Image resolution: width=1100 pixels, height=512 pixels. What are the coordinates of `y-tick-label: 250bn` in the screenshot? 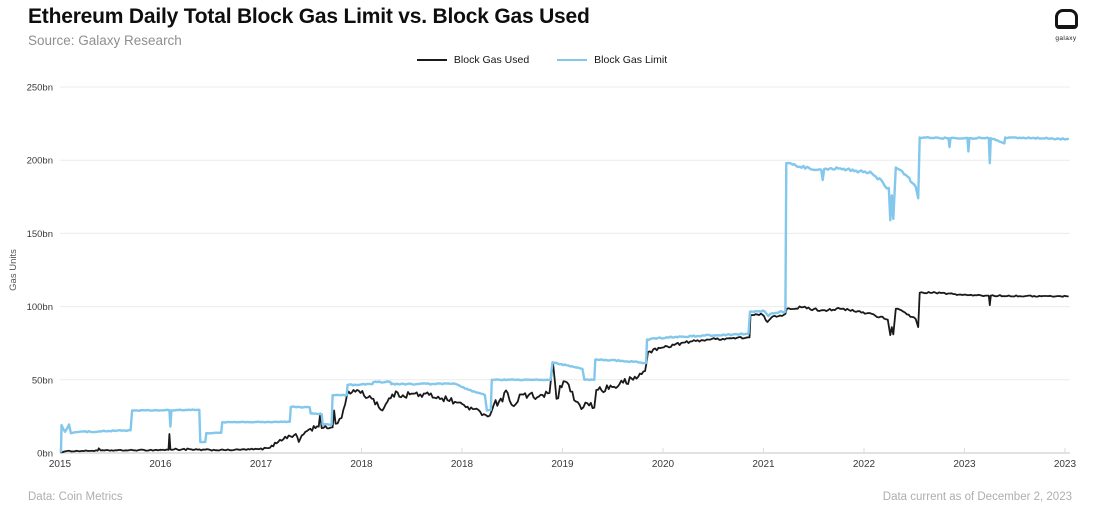 It's located at (40, 88).